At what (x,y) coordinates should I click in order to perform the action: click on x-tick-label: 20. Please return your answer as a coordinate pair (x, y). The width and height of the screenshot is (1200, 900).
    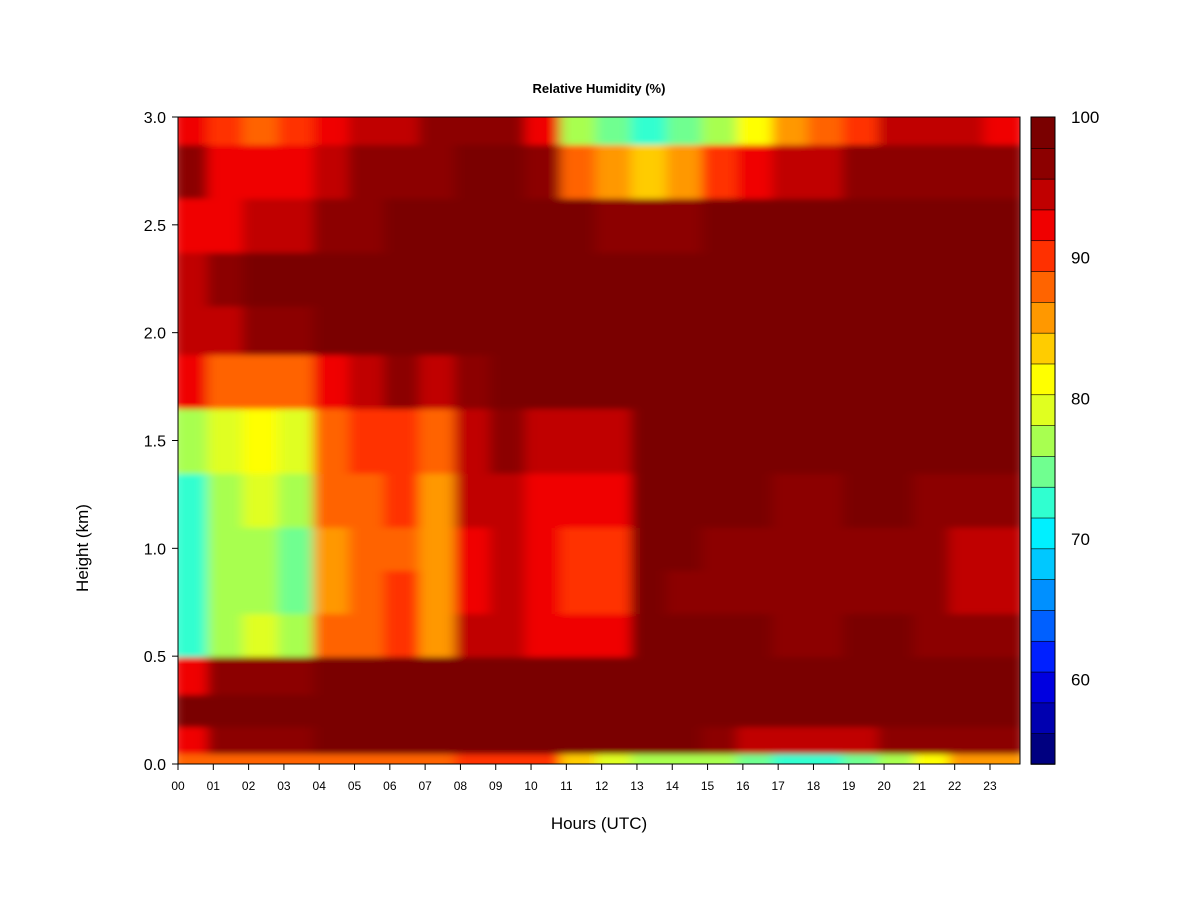
    Looking at the image, I should click on (884, 786).